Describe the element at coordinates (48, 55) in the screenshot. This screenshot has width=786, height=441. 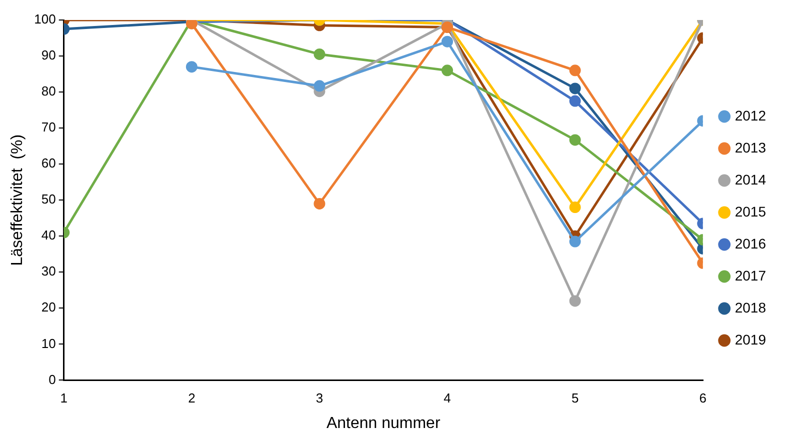
I see `y-tick-label: 90` at that location.